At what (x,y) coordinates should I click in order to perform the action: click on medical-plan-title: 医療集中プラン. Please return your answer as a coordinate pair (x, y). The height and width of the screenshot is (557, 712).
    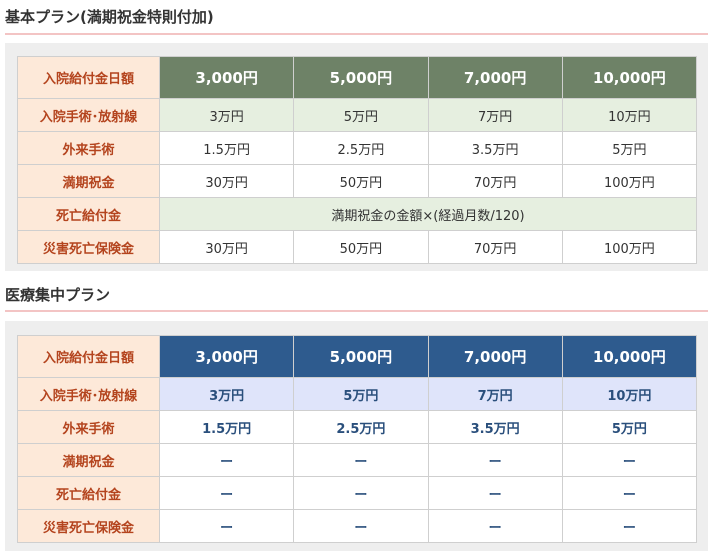
    Looking at the image, I should click on (58, 295).